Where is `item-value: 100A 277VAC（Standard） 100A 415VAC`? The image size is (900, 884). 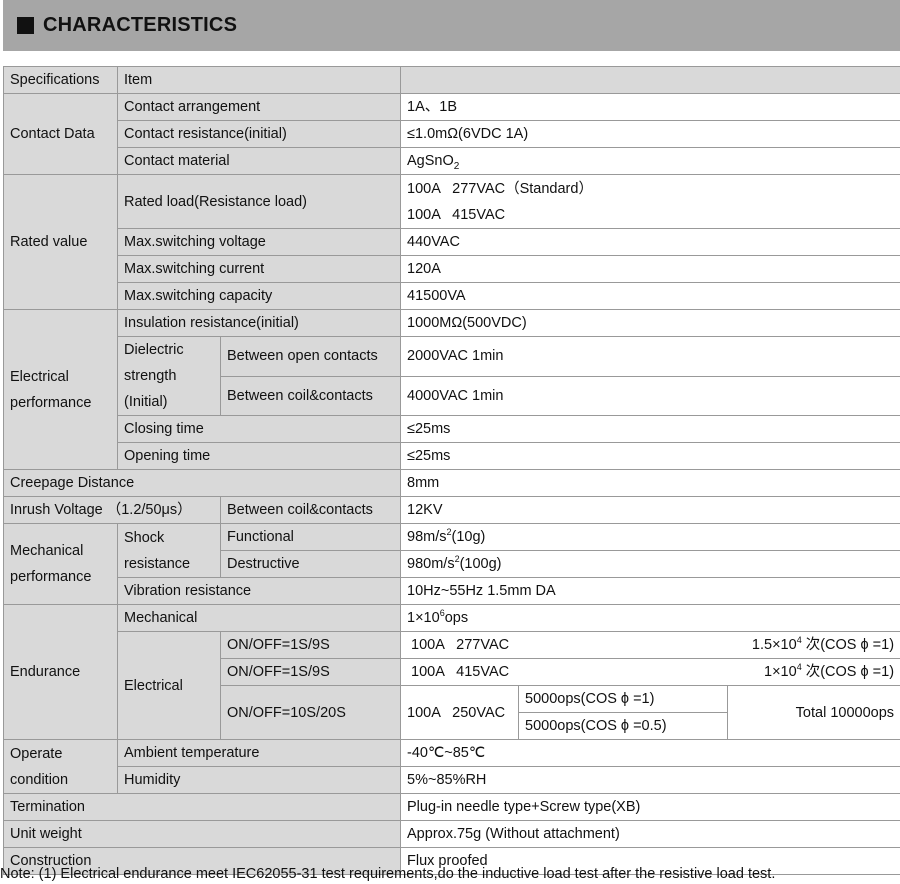 item-value: 100A 277VAC（Standard） 100A 415VAC is located at coordinates (650, 201).